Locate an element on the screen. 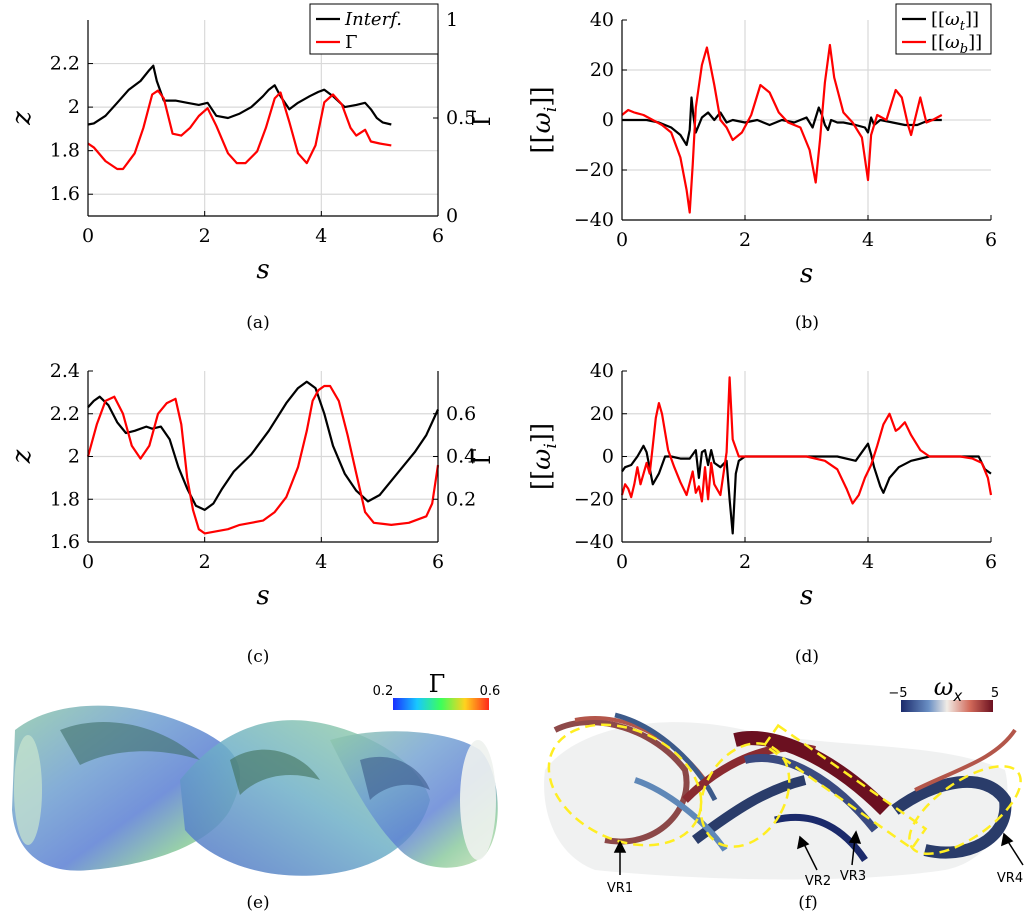 The image size is (1029, 916). vortex-structures is located at coordinates (780, 796).